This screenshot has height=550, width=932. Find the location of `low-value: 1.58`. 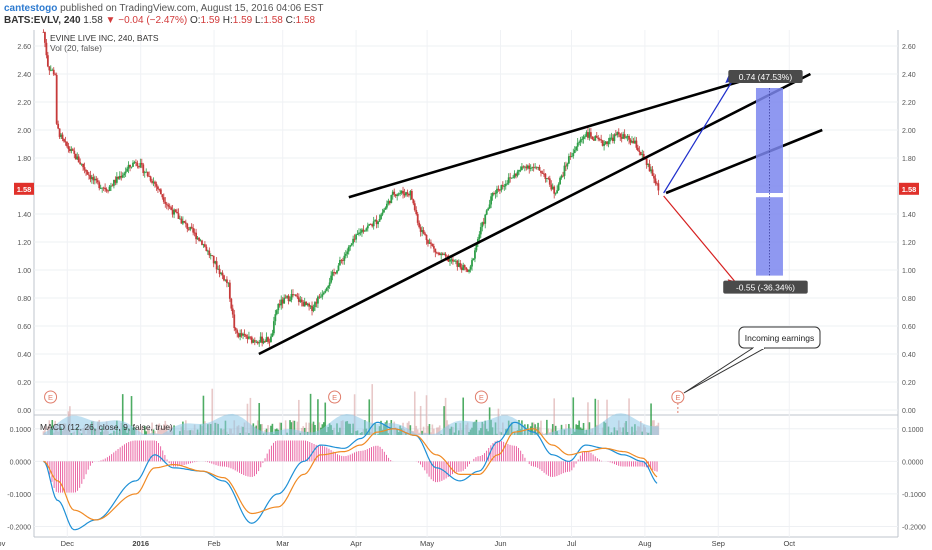

low-value: 1.58 is located at coordinates (273, 20).